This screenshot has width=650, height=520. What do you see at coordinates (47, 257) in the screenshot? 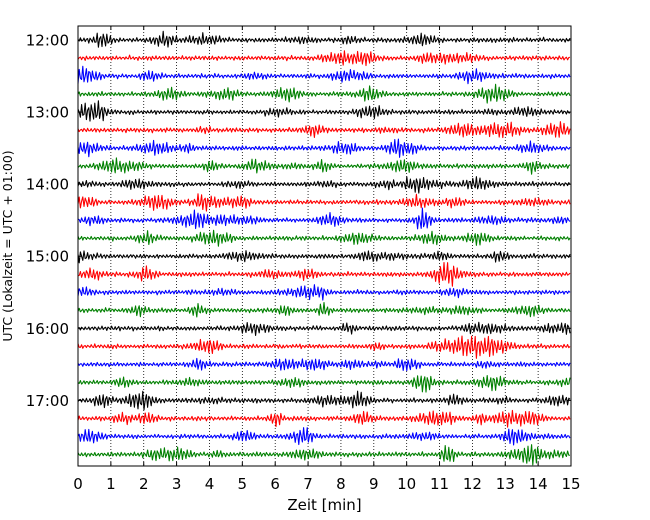
I see `y-tick-label-3: 15:00` at bounding box center [47, 257].